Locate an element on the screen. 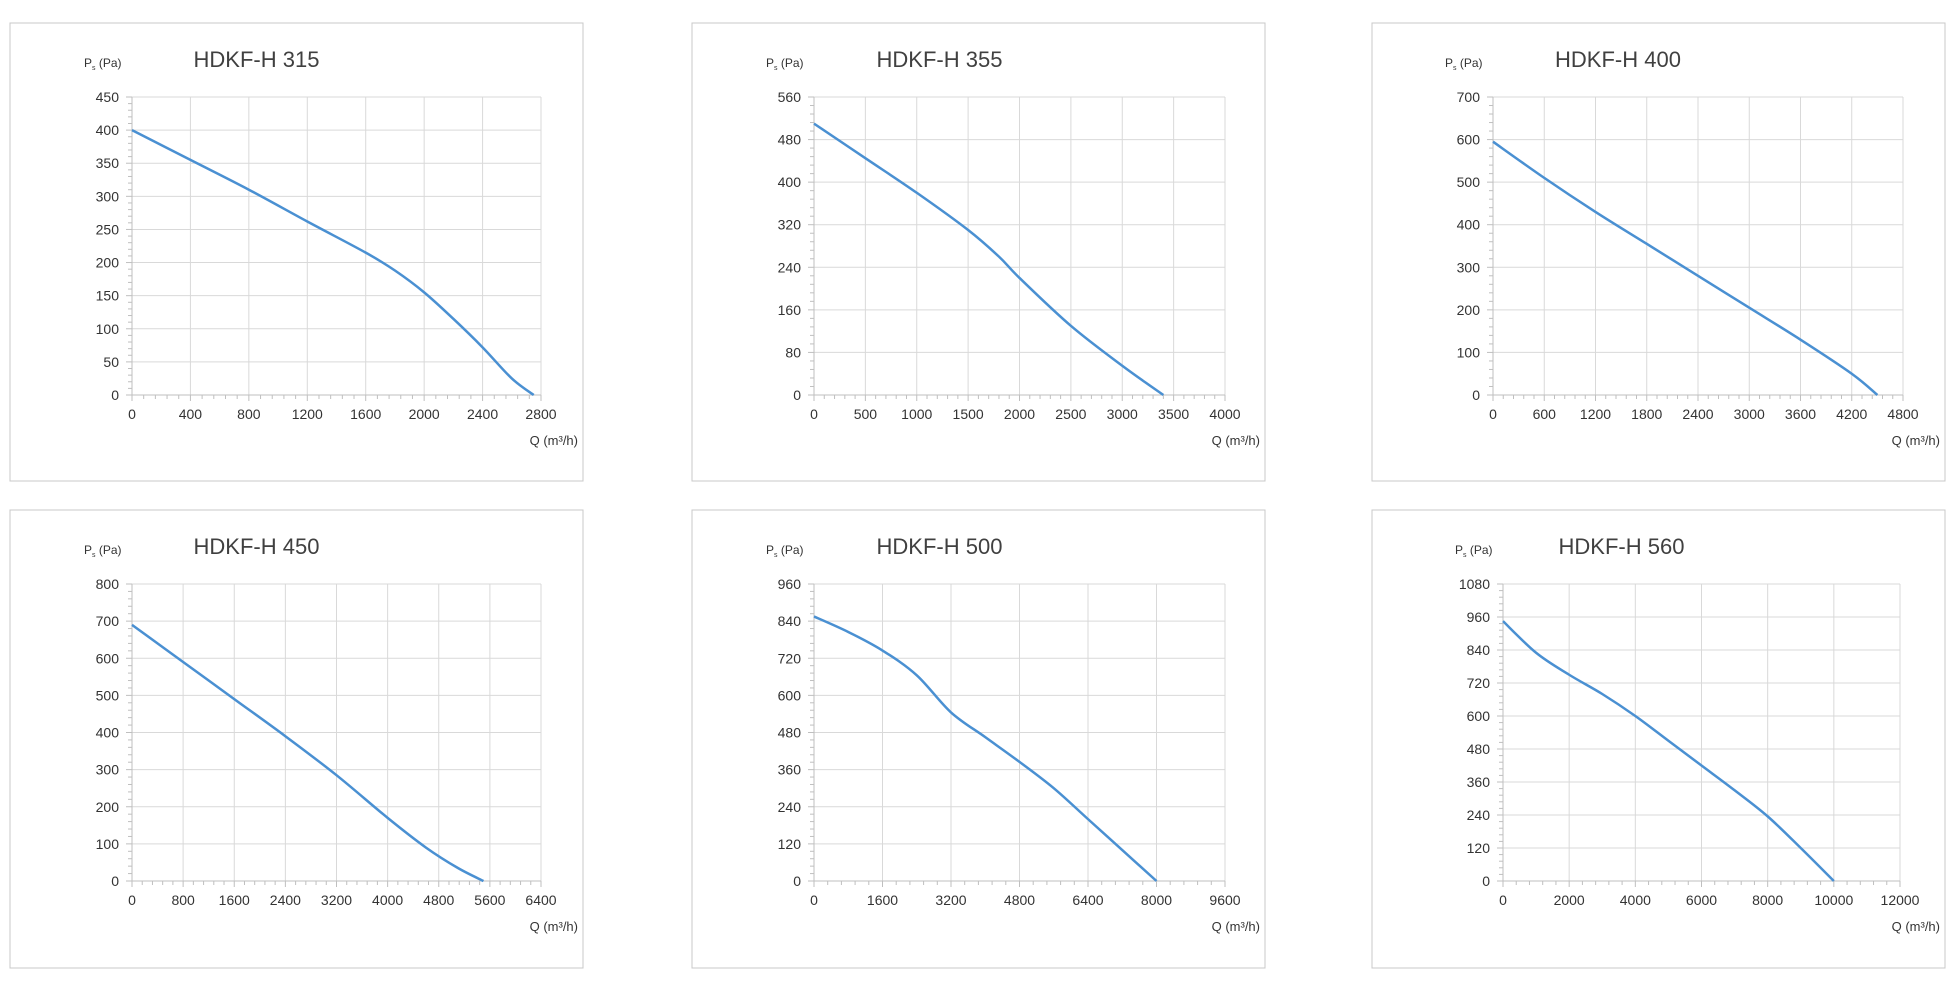 This screenshot has height=1000, width=1951. y-tick-label: 50 is located at coordinates (111, 362).